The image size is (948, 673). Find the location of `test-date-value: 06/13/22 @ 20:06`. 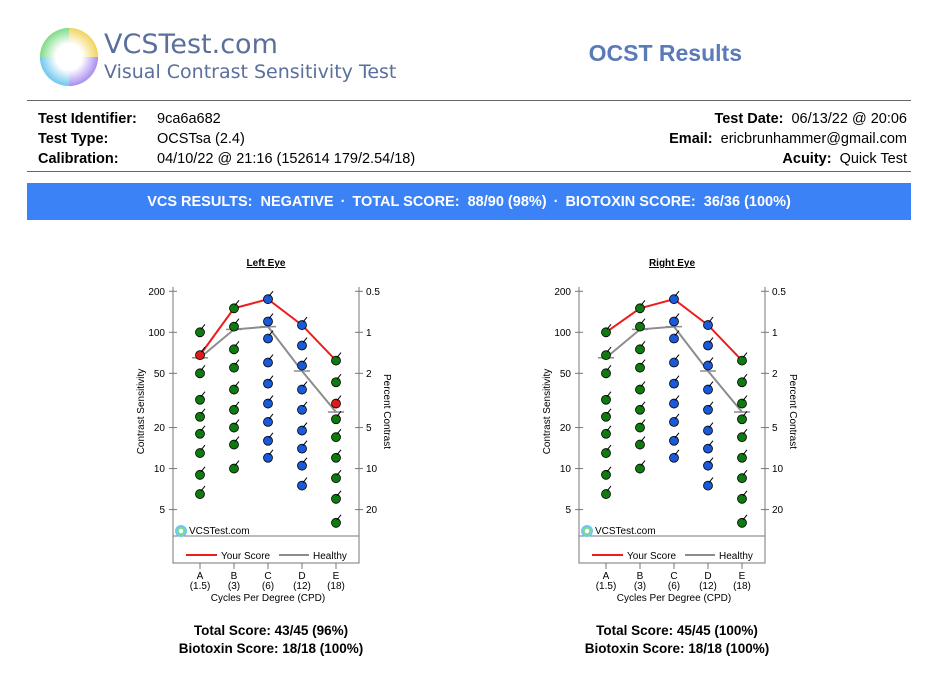

test-date-value: 06/13/22 @ 20:06 is located at coordinates (849, 119).